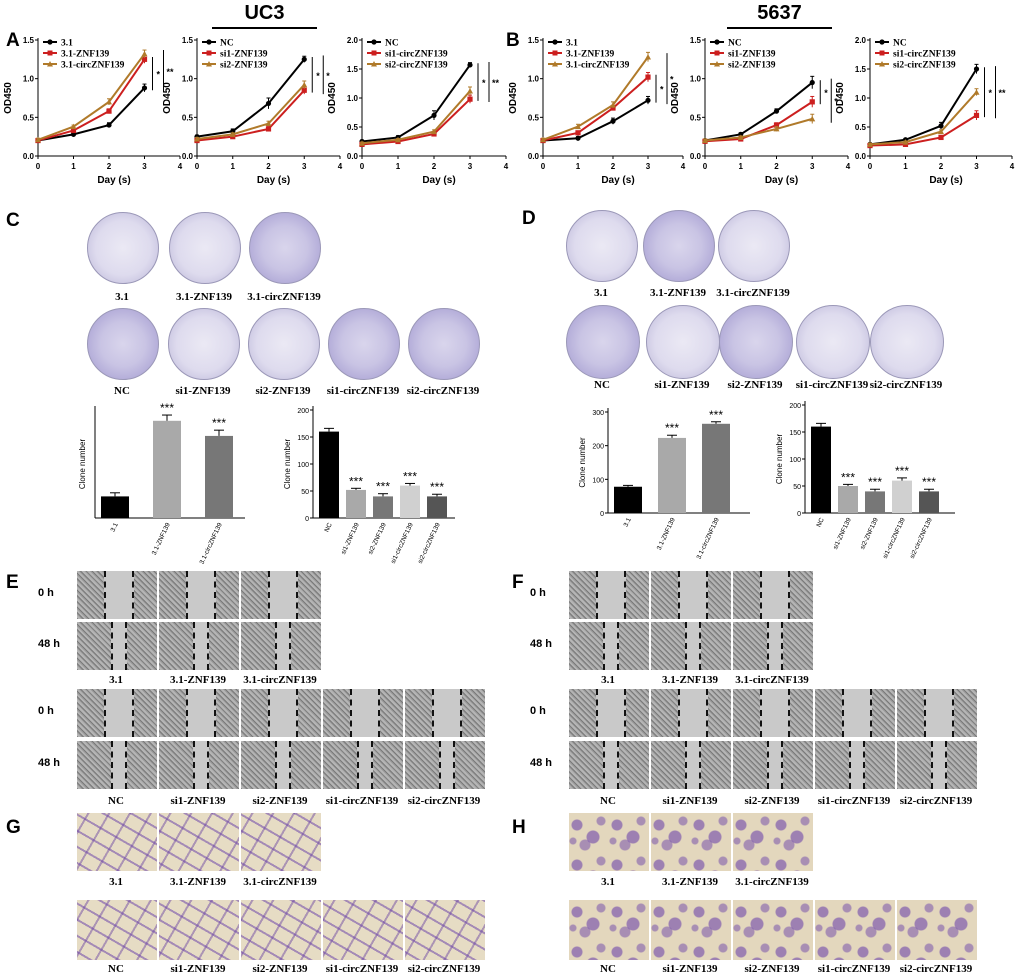  Describe the element at coordinates (601, 293) in the screenshot. I see `condition-label: 3.1` at that location.